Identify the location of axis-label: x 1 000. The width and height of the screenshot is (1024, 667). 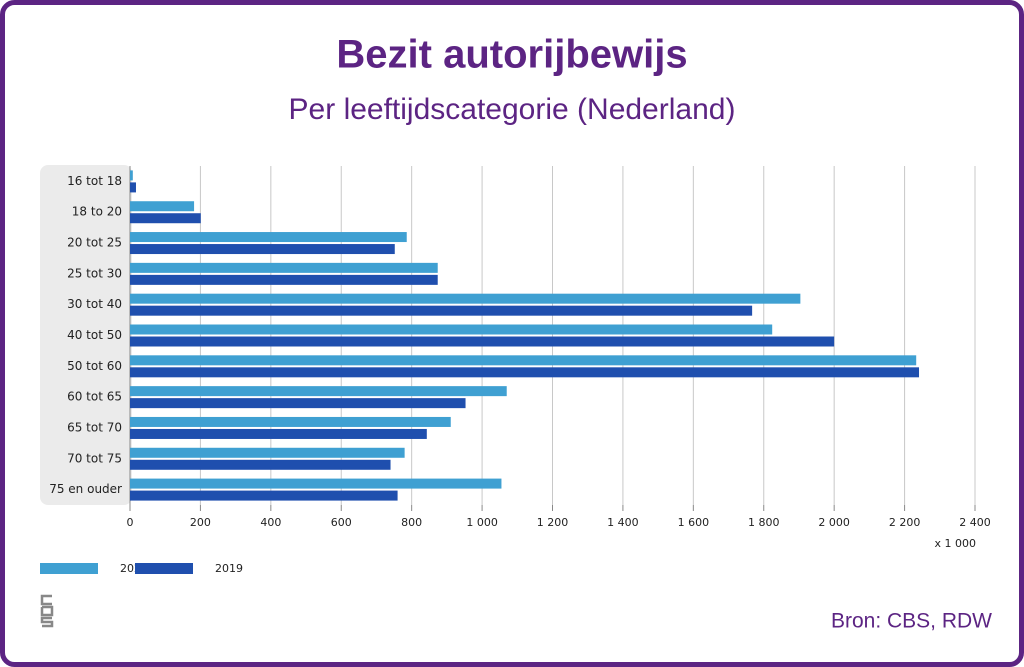
(956, 543).